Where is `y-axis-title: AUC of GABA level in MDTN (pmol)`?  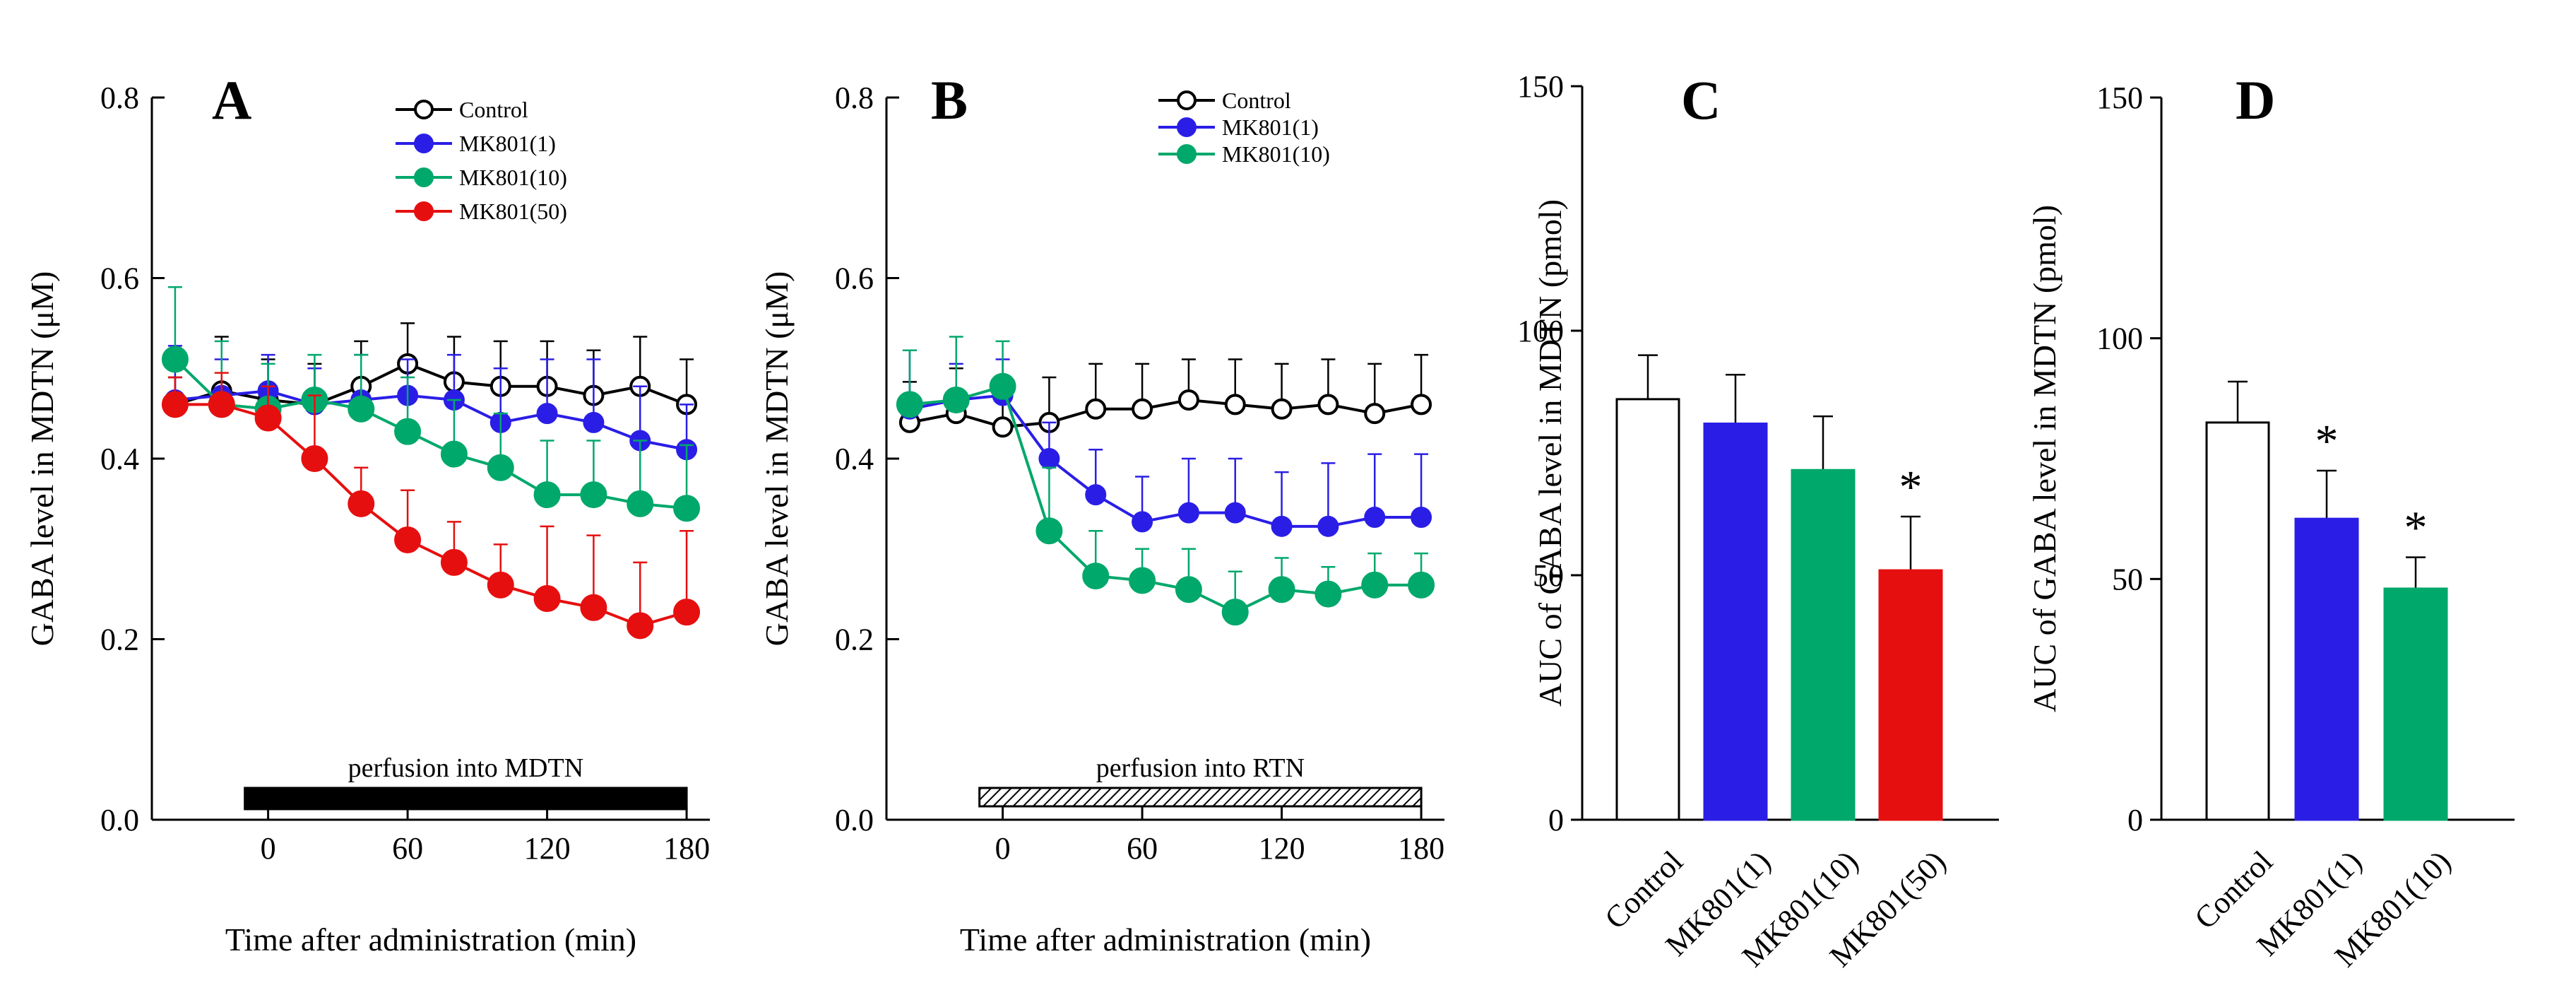 y-axis-title: AUC of GABA level in MDTN (pmol) is located at coordinates (2044, 458).